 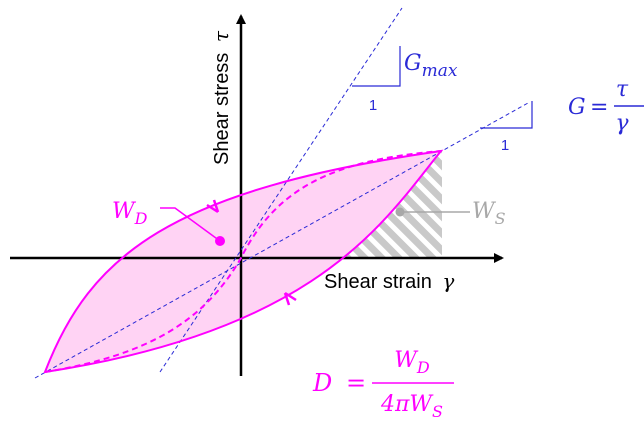 What do you see at coordinates (389, 281) in the screenshot?
I see `x-axis-label: Shear strain γ` at bounding box center [389, 281].